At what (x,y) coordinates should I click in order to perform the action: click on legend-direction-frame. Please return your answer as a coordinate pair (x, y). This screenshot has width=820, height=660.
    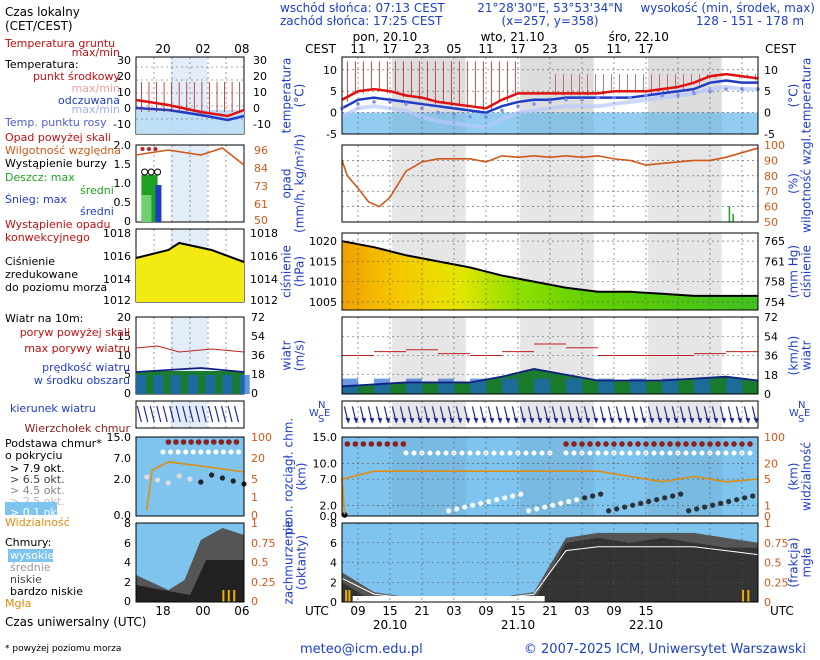
    Looking at the image, I should click on (190, 414).